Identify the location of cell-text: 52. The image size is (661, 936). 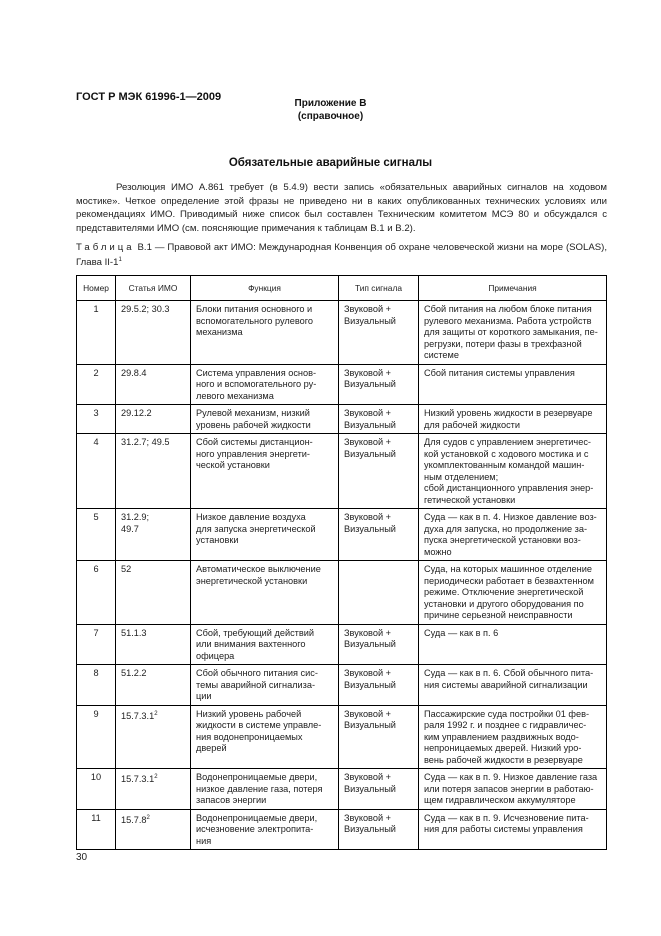
(126, 569).